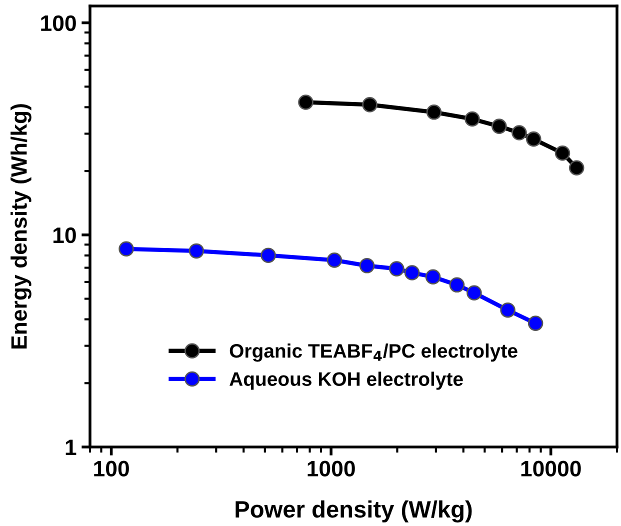 The width and height of the screenshot is (621, 526). Describe the element at coordinates (346, 381) in the screenshot. I see `legend-label: Aqueous KOH electrolyte` at that location.